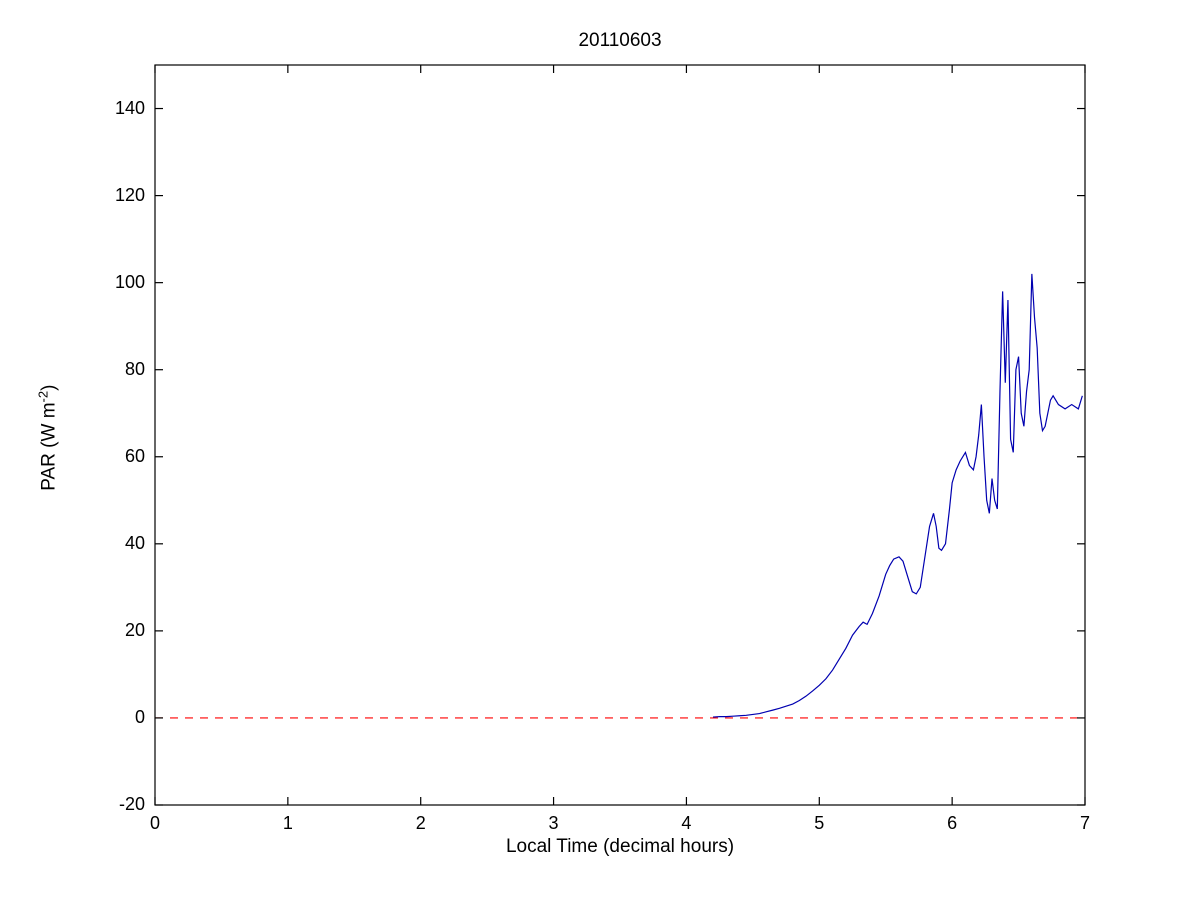  Describe the element at coordinates (134, 368) in the screenshot. I see `y-tick-label: 80` at that location.